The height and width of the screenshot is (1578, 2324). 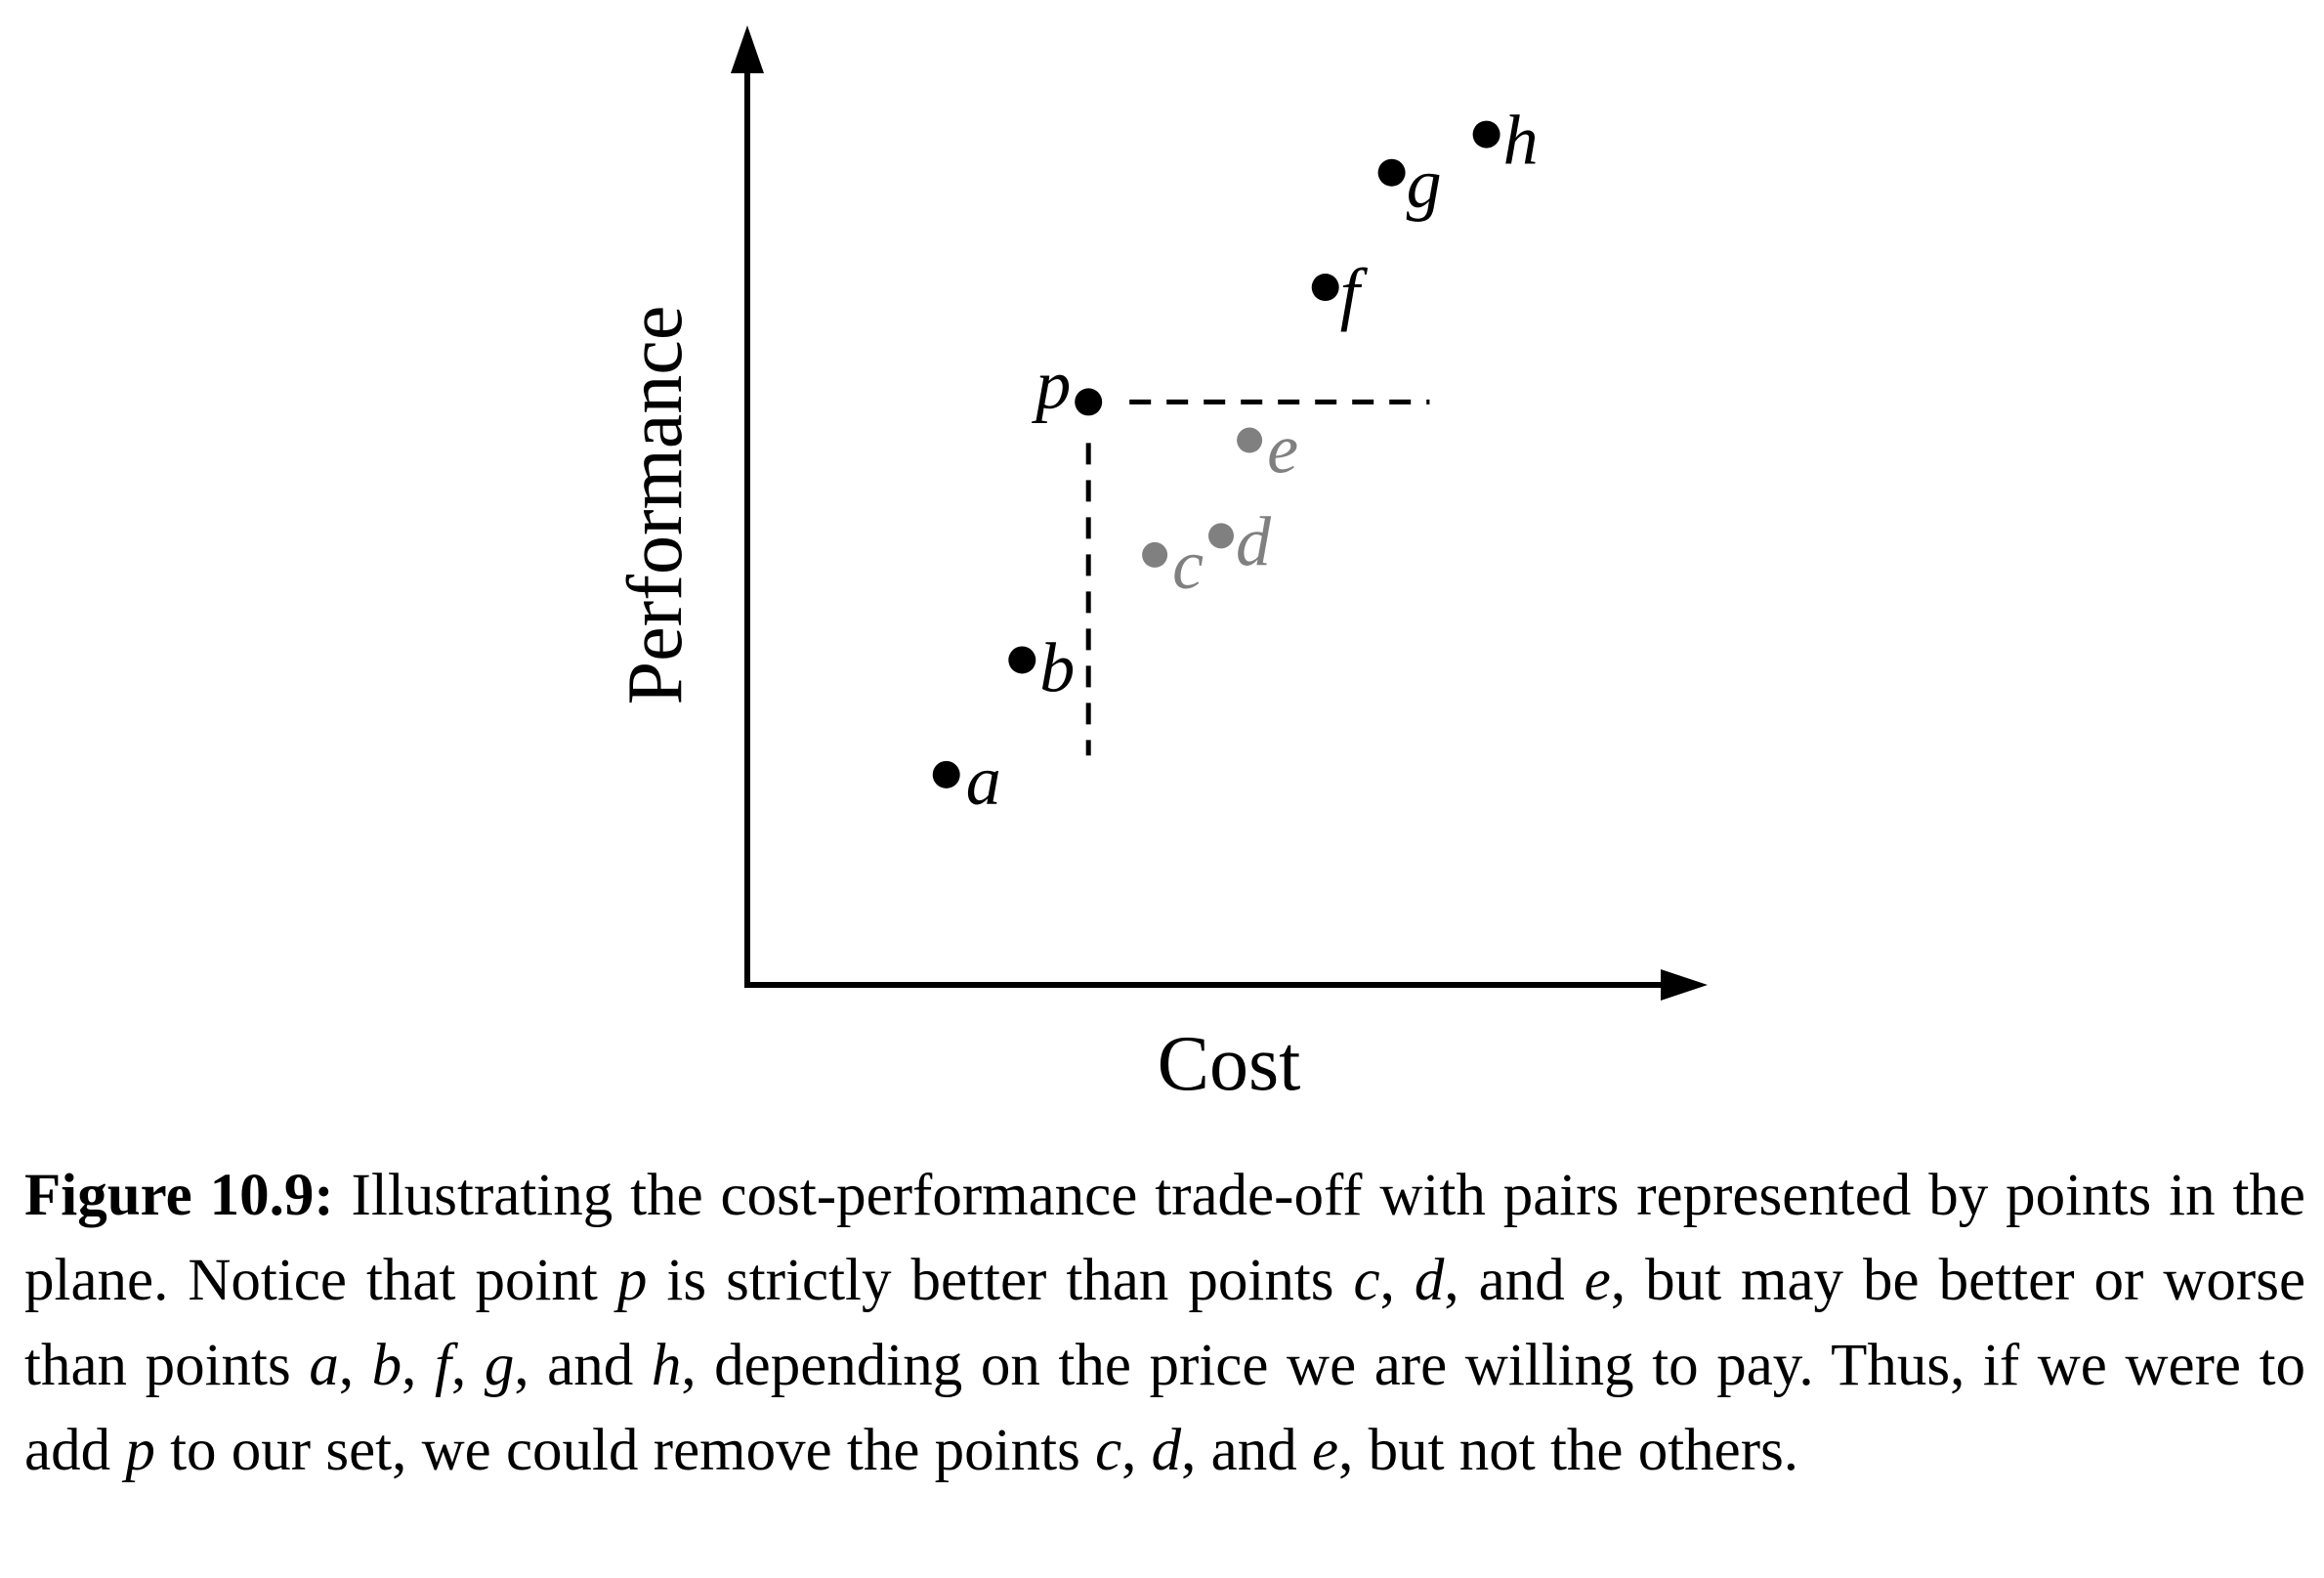 I want to click on point-b-marker, so click(x=1022, y=660).